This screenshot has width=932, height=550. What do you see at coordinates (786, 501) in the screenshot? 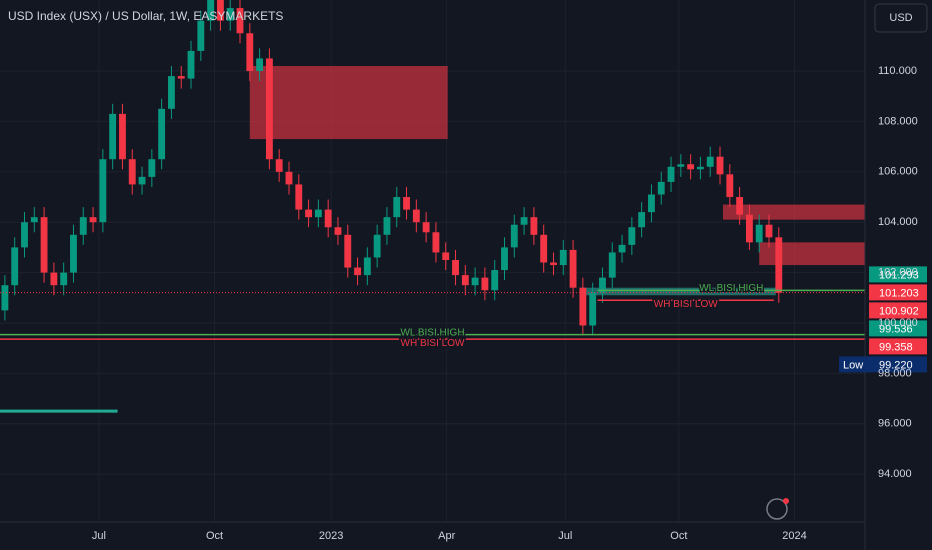
I see `alert-dot` at bounding box center [786, 501].